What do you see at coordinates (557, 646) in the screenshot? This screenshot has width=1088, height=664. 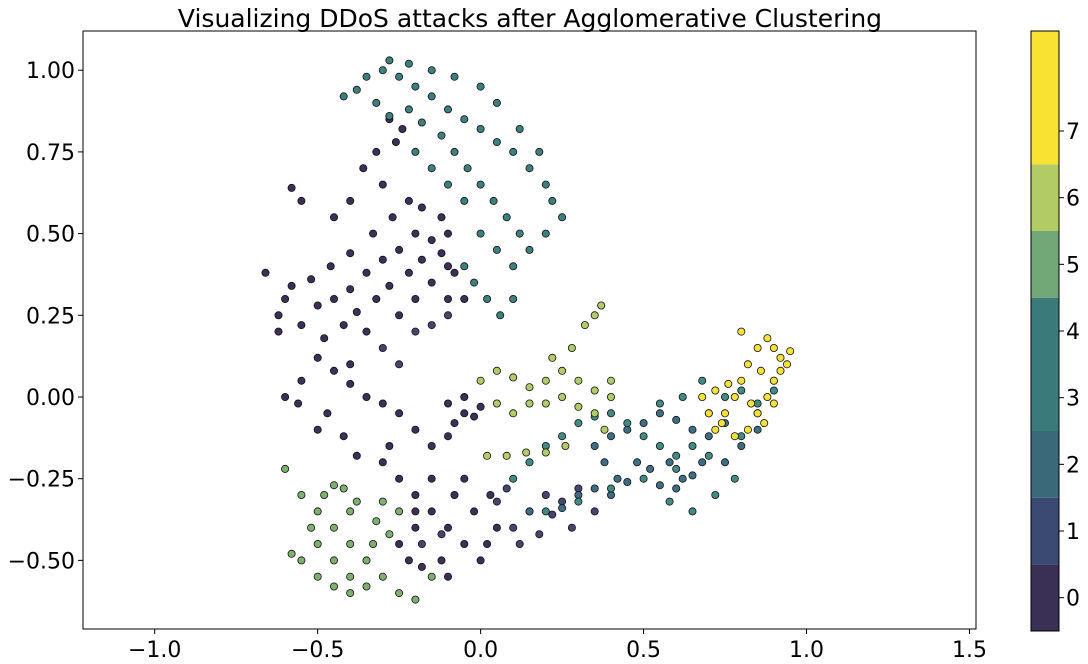 I see `x-axis: −1.0 −0.5 0.0 0.5 1.0 1.5` at bounding box center [557, 646].